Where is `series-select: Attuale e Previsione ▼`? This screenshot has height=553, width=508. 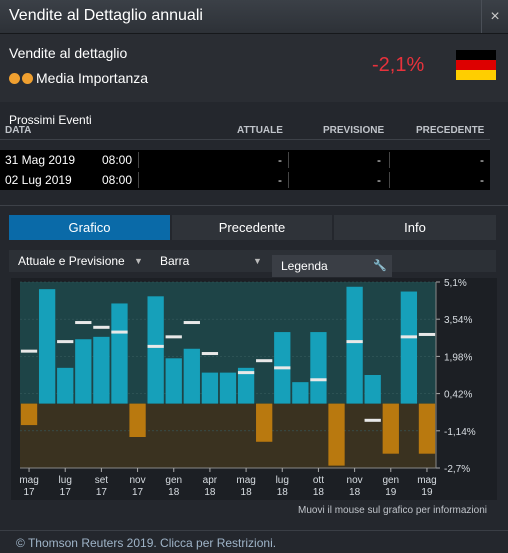 series-select: Attuale e Previsione ▼ is located at coordinates (79, 261).